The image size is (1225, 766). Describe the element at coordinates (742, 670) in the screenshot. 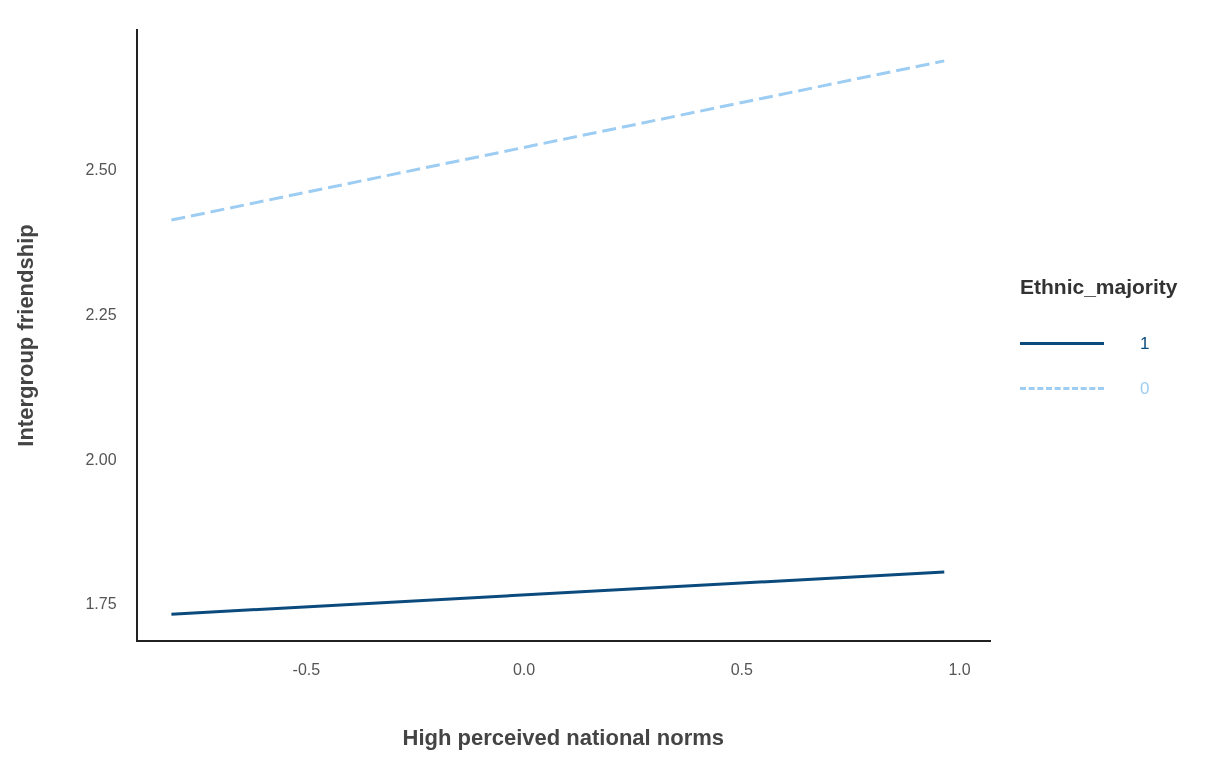

I see `x-tick-label: 0.5` at that location.